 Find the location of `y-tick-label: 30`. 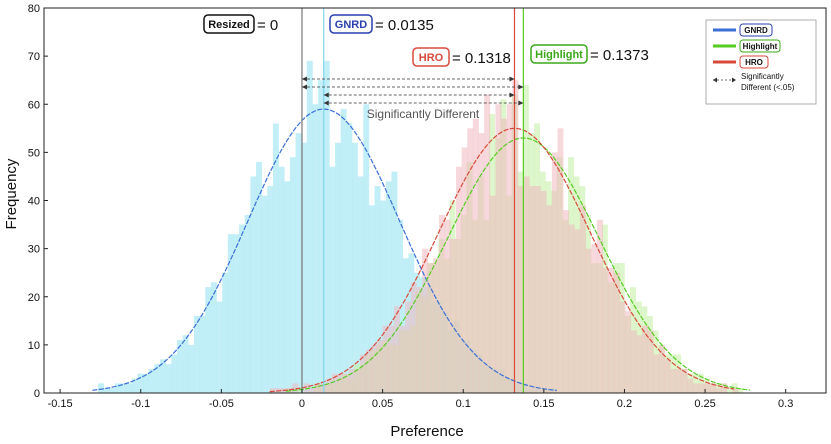

y-tick-label: 30 is located at coordinates (34, 250).